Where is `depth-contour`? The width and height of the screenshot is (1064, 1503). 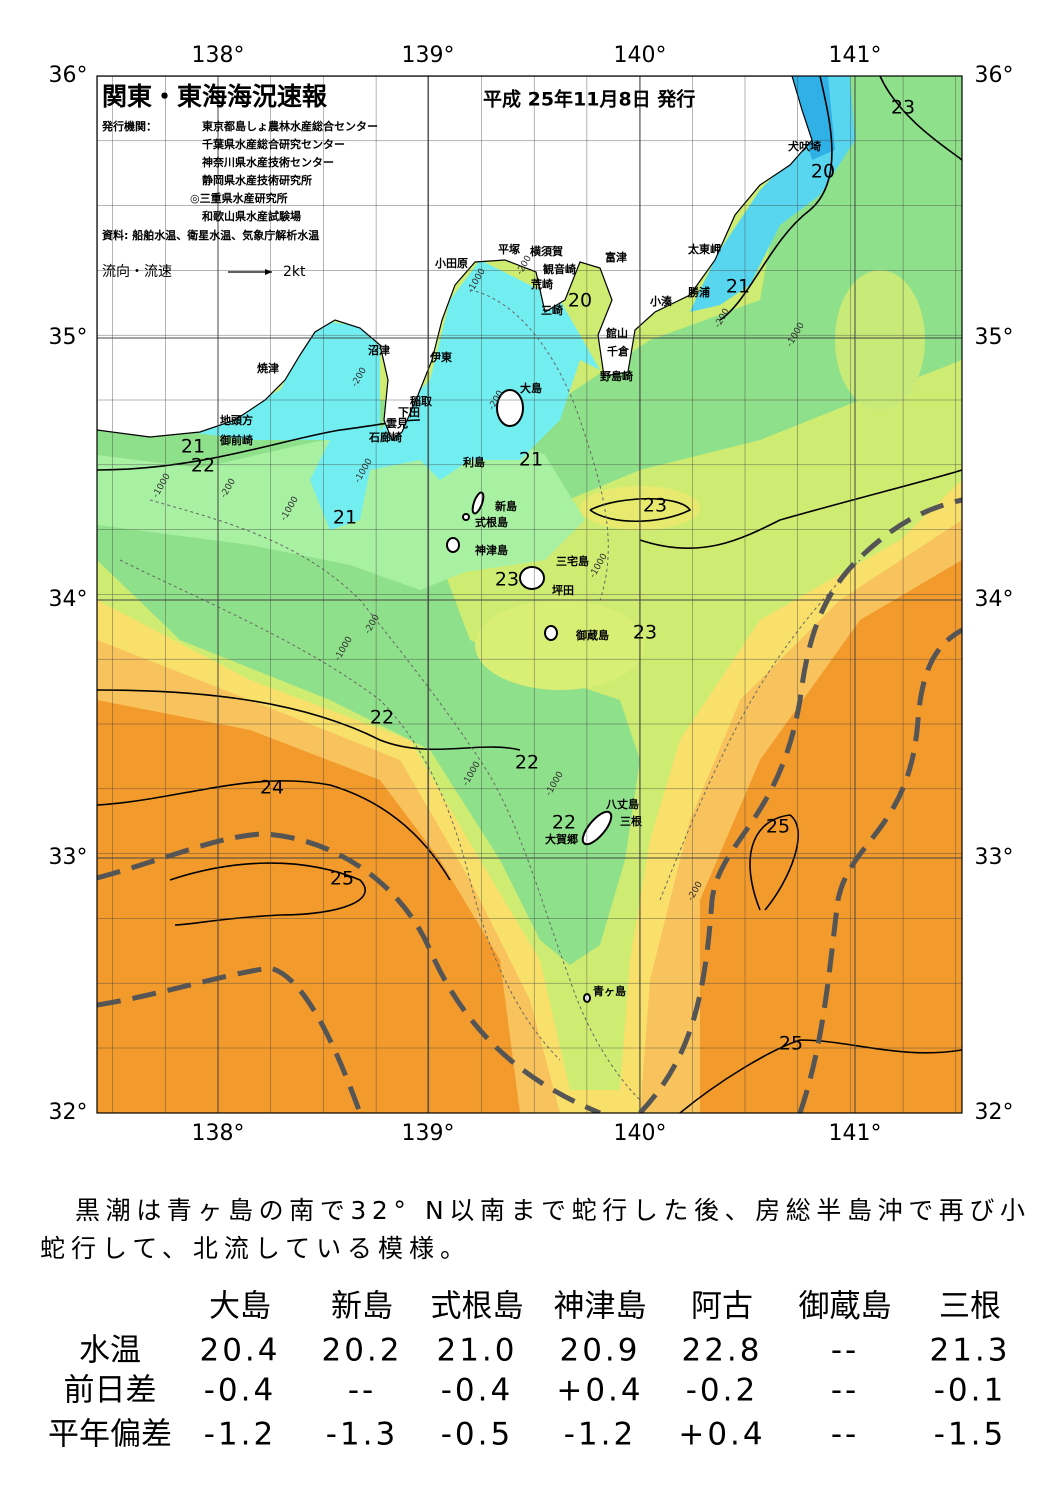 depth-contour is located at coordinates (340, 810).